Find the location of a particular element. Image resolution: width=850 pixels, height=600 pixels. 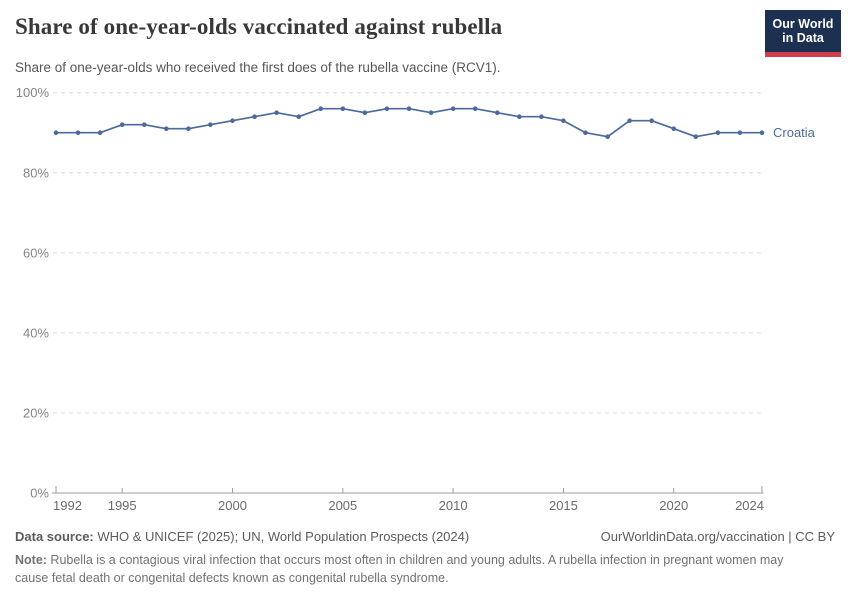

x-axis-tick-label: 1995 is located at coordinates (122, 505).